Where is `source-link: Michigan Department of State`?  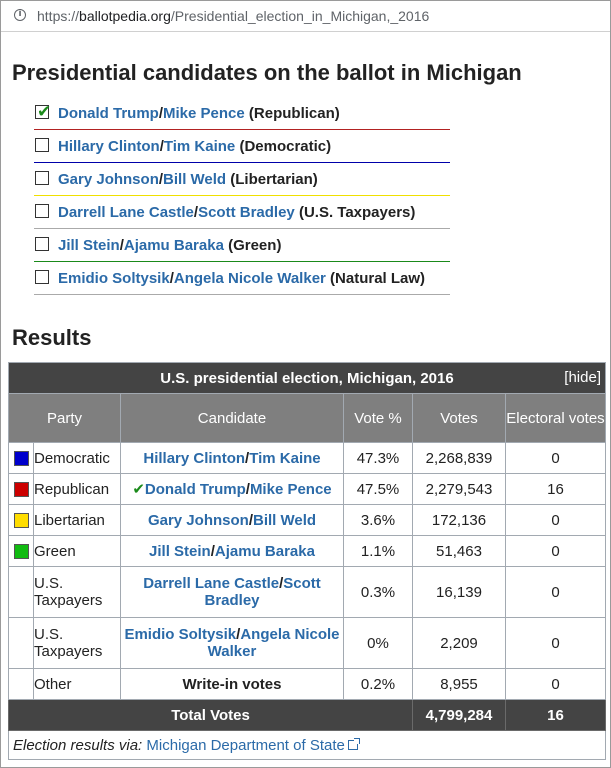 source-link: Michigan Department of State is located at coordinates (253, 745).